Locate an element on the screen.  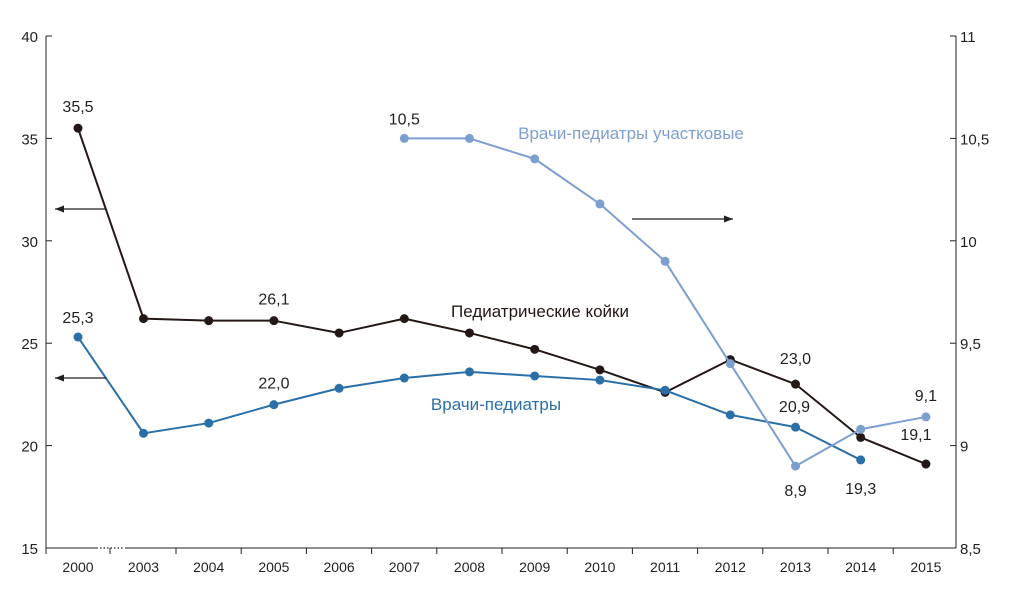
y-left-tick-label: 20 is located at coordinates (29, 447).